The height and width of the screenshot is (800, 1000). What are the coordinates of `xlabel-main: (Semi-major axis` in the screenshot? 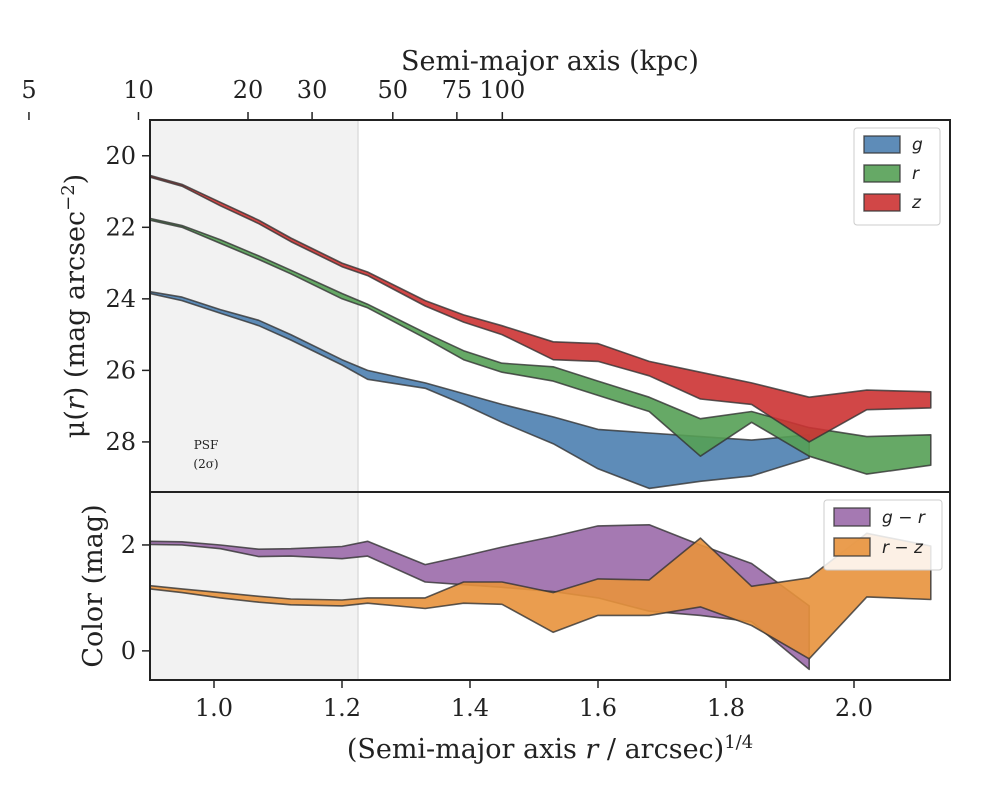 It's located at (466, 749).